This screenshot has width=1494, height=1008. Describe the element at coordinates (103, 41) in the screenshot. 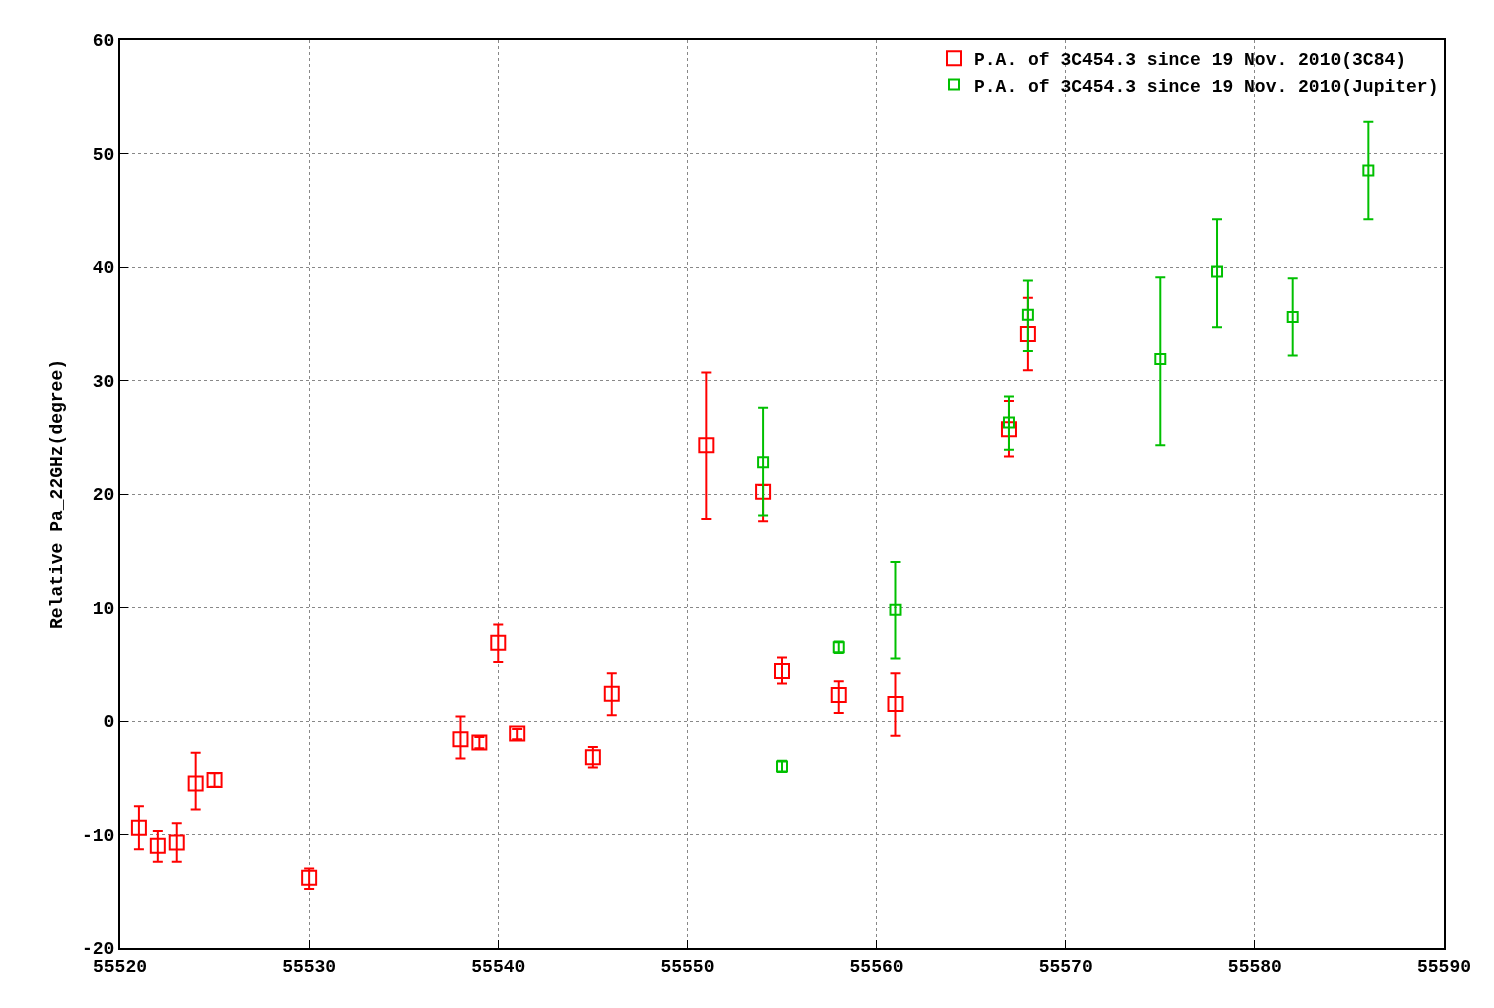

I see `y-tick-label: 60` at that location.